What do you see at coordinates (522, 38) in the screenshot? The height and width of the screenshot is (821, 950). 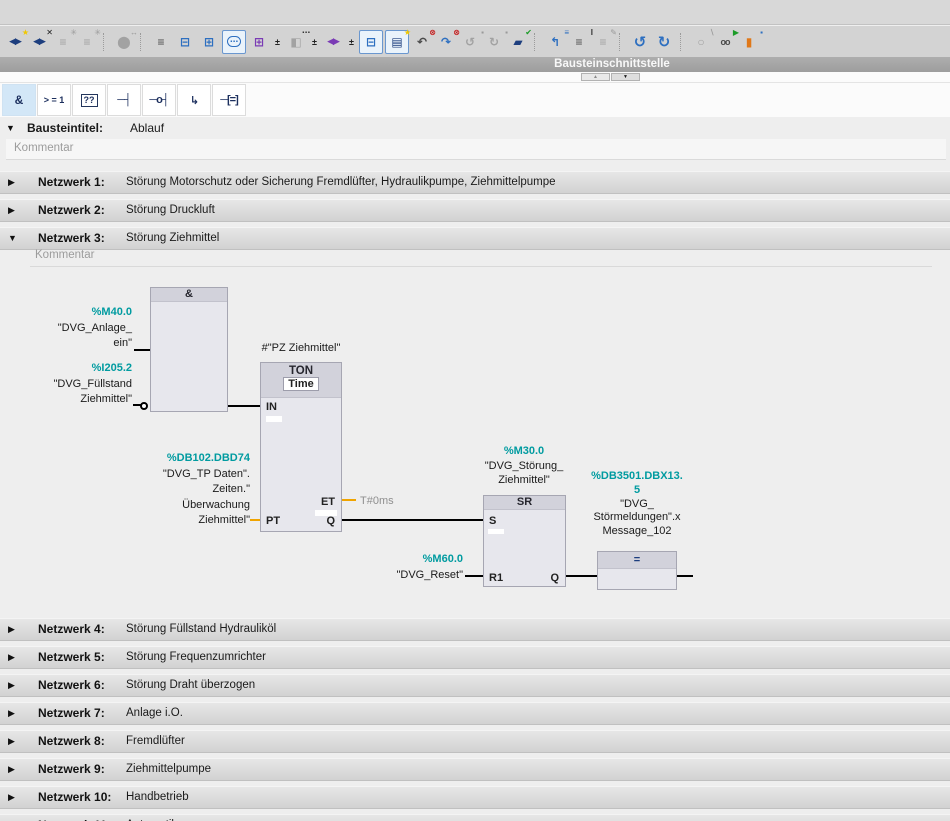 I see `consistency-check-icon: ▰ ✔` at bounding box center [522, 38].